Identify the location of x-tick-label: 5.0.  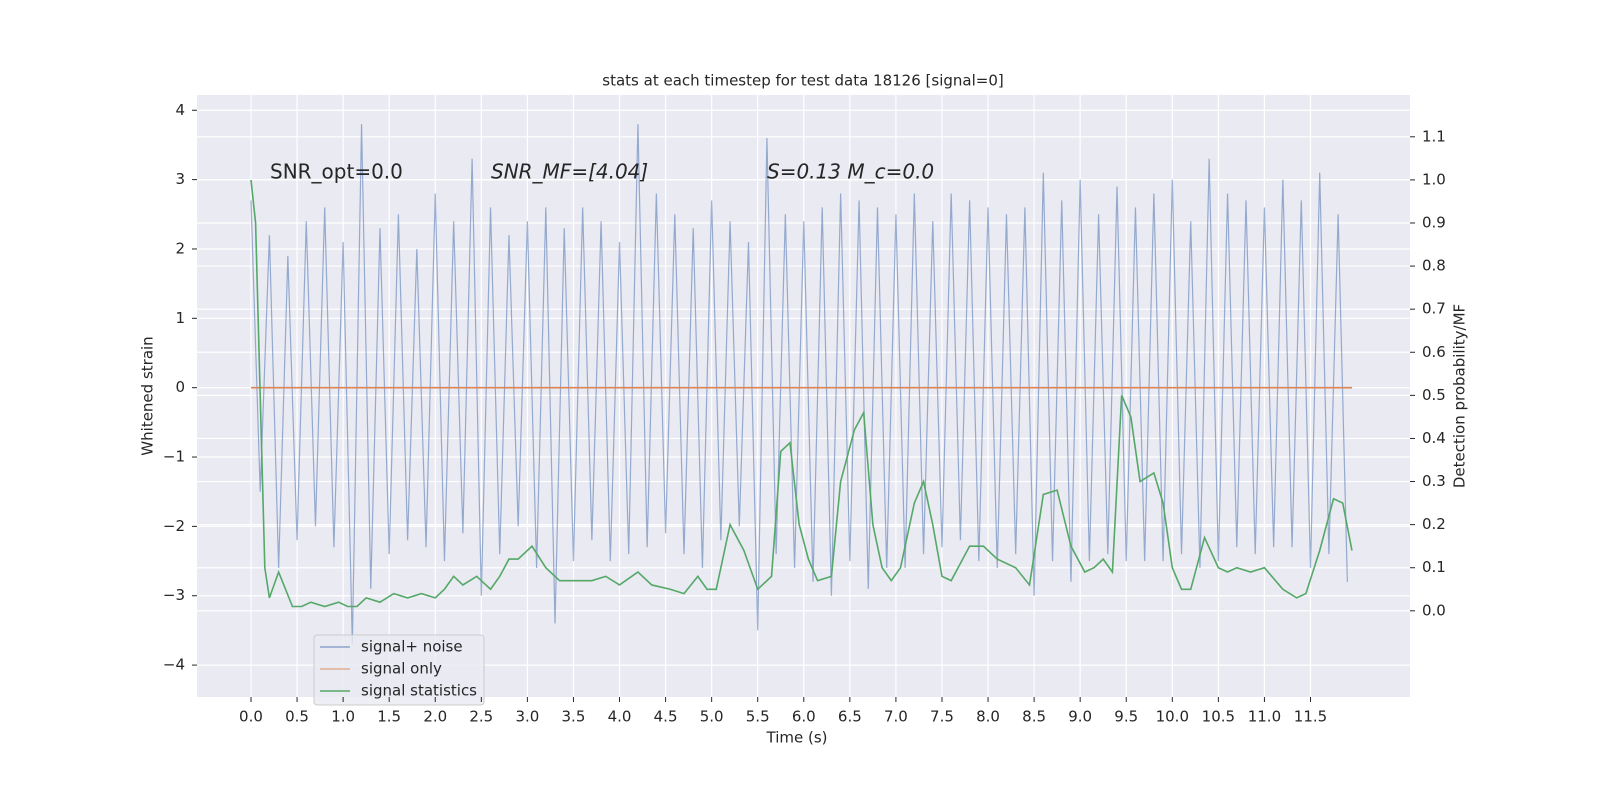
(712, 717).